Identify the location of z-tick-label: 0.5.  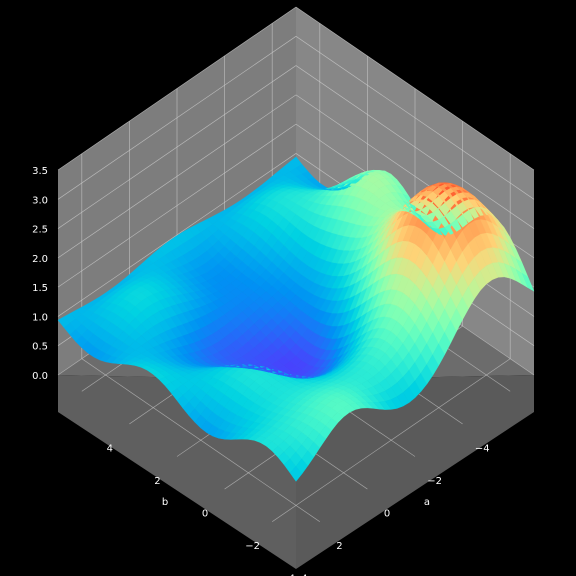
(40, 347).